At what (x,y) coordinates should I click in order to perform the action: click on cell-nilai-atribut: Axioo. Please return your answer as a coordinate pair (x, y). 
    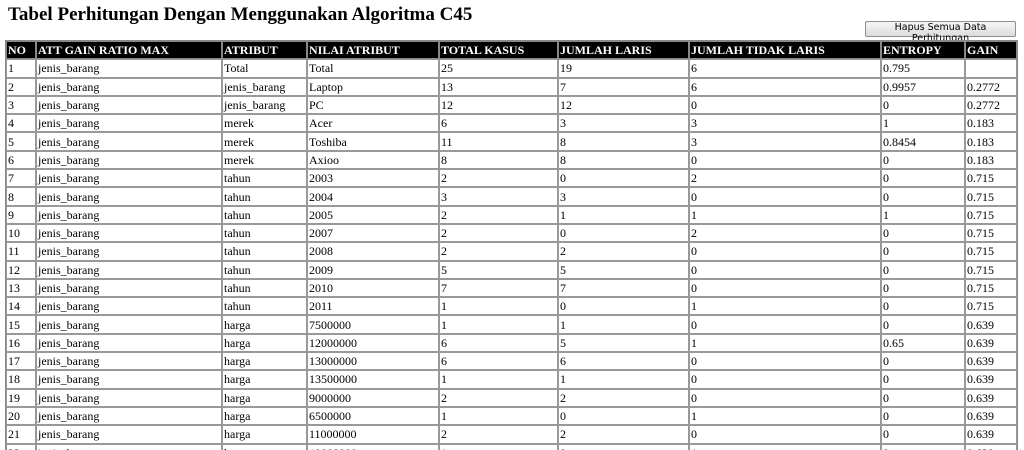
    Looking at the image, I should click on (373, 160).